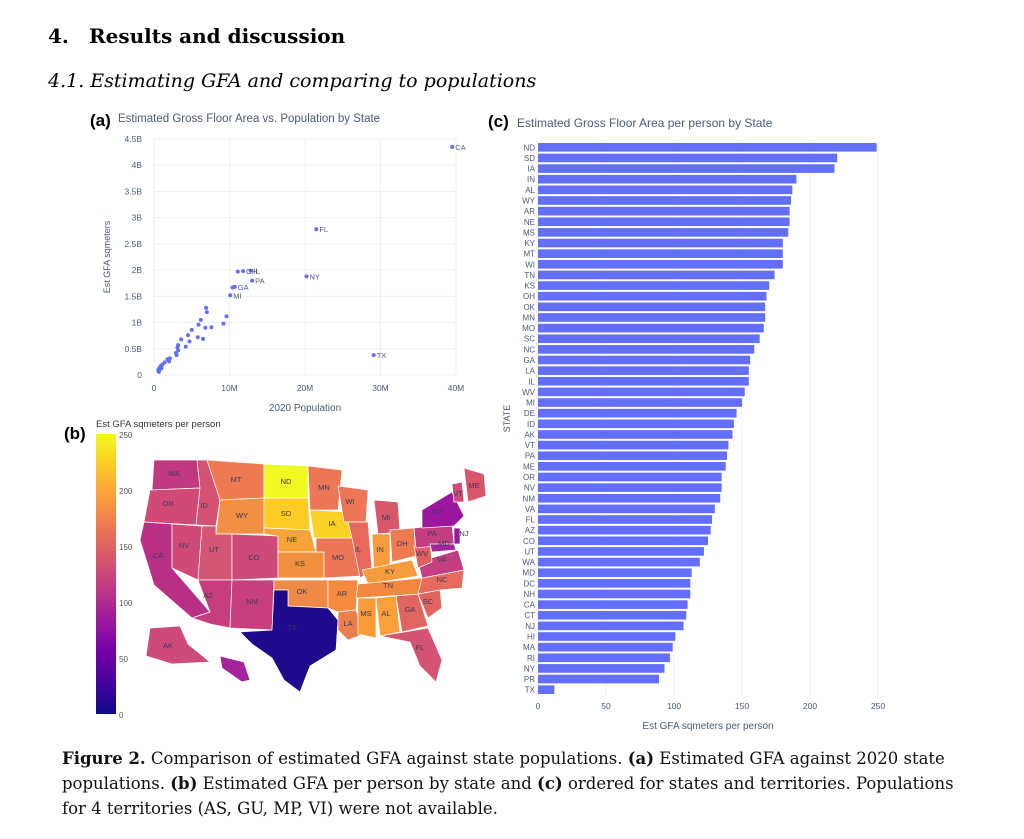 The width and height of the screenshot is (1024, 839). What do you see at coordinates (123, 659) in the screenshot?
I see `colorbar-tick-label: 50` at bounding box center [123, 659].